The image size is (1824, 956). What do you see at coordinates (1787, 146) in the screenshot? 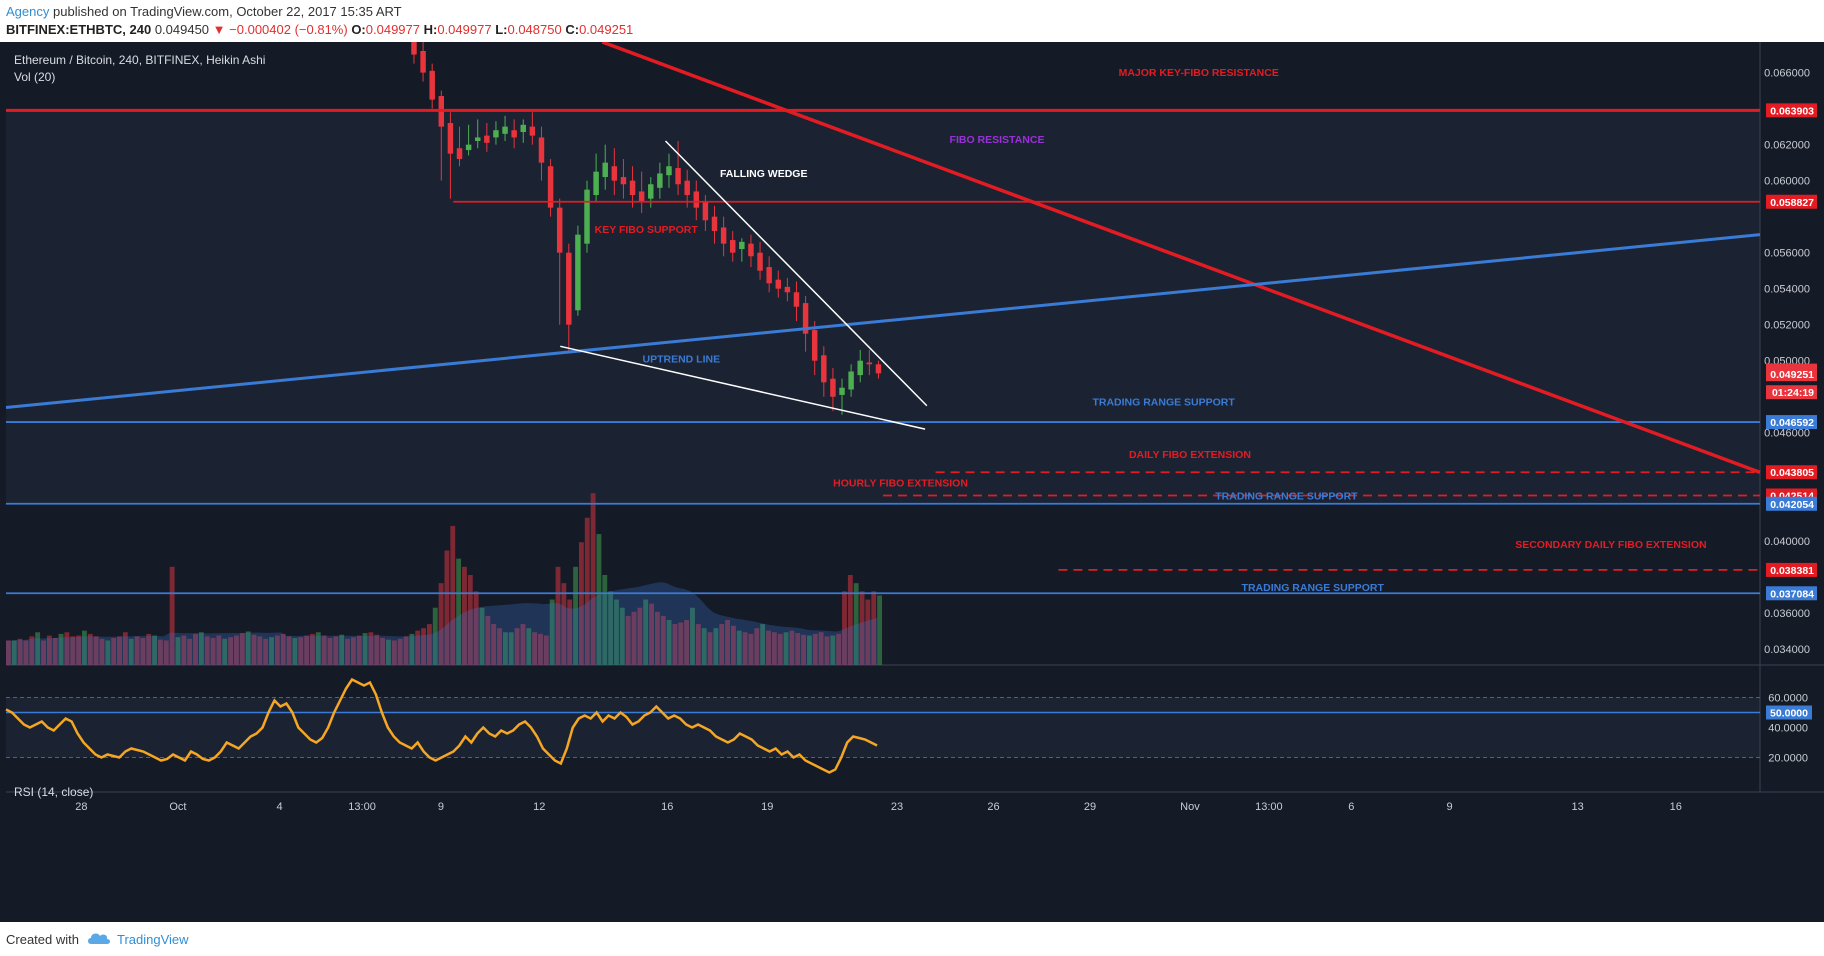
I see `price-tick-label: 0.062000` at bounding box center [1787, 146].